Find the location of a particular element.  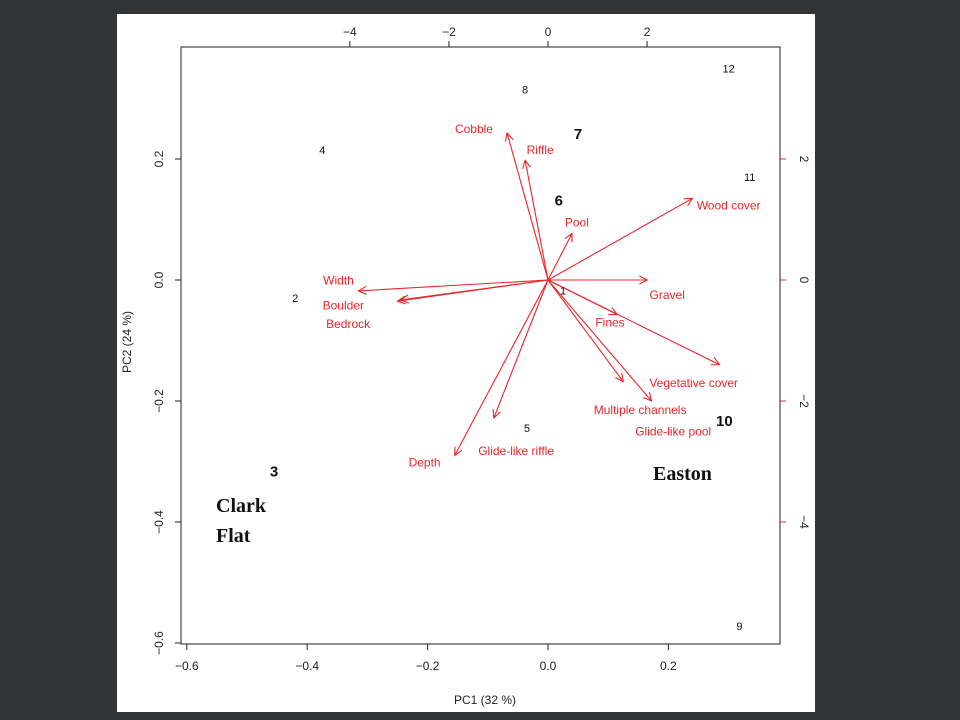

y-axis-label: PC2 (24 %) is located at coordinates (127, 342).